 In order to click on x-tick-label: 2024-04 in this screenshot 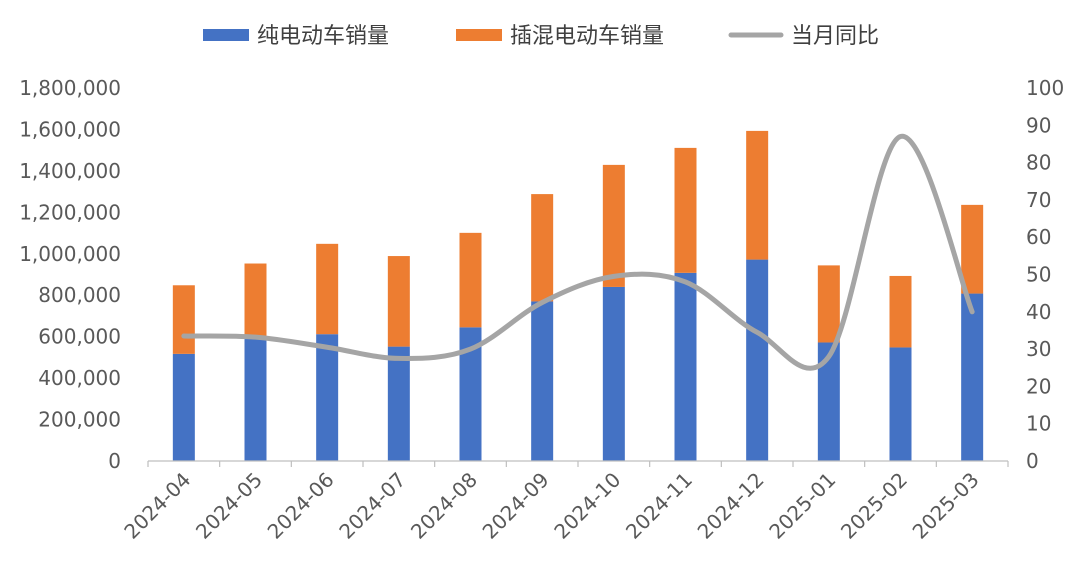, I will do `click(157, 506)`.